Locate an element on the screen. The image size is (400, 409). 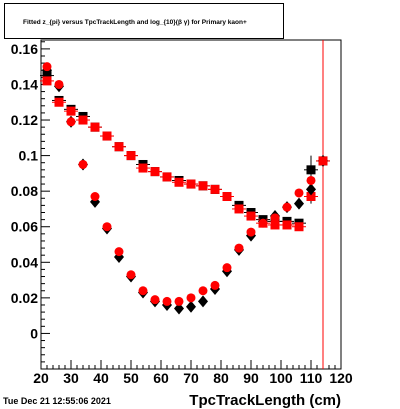
y-tick-label: 0.1 is located at coordinates (29, 156).